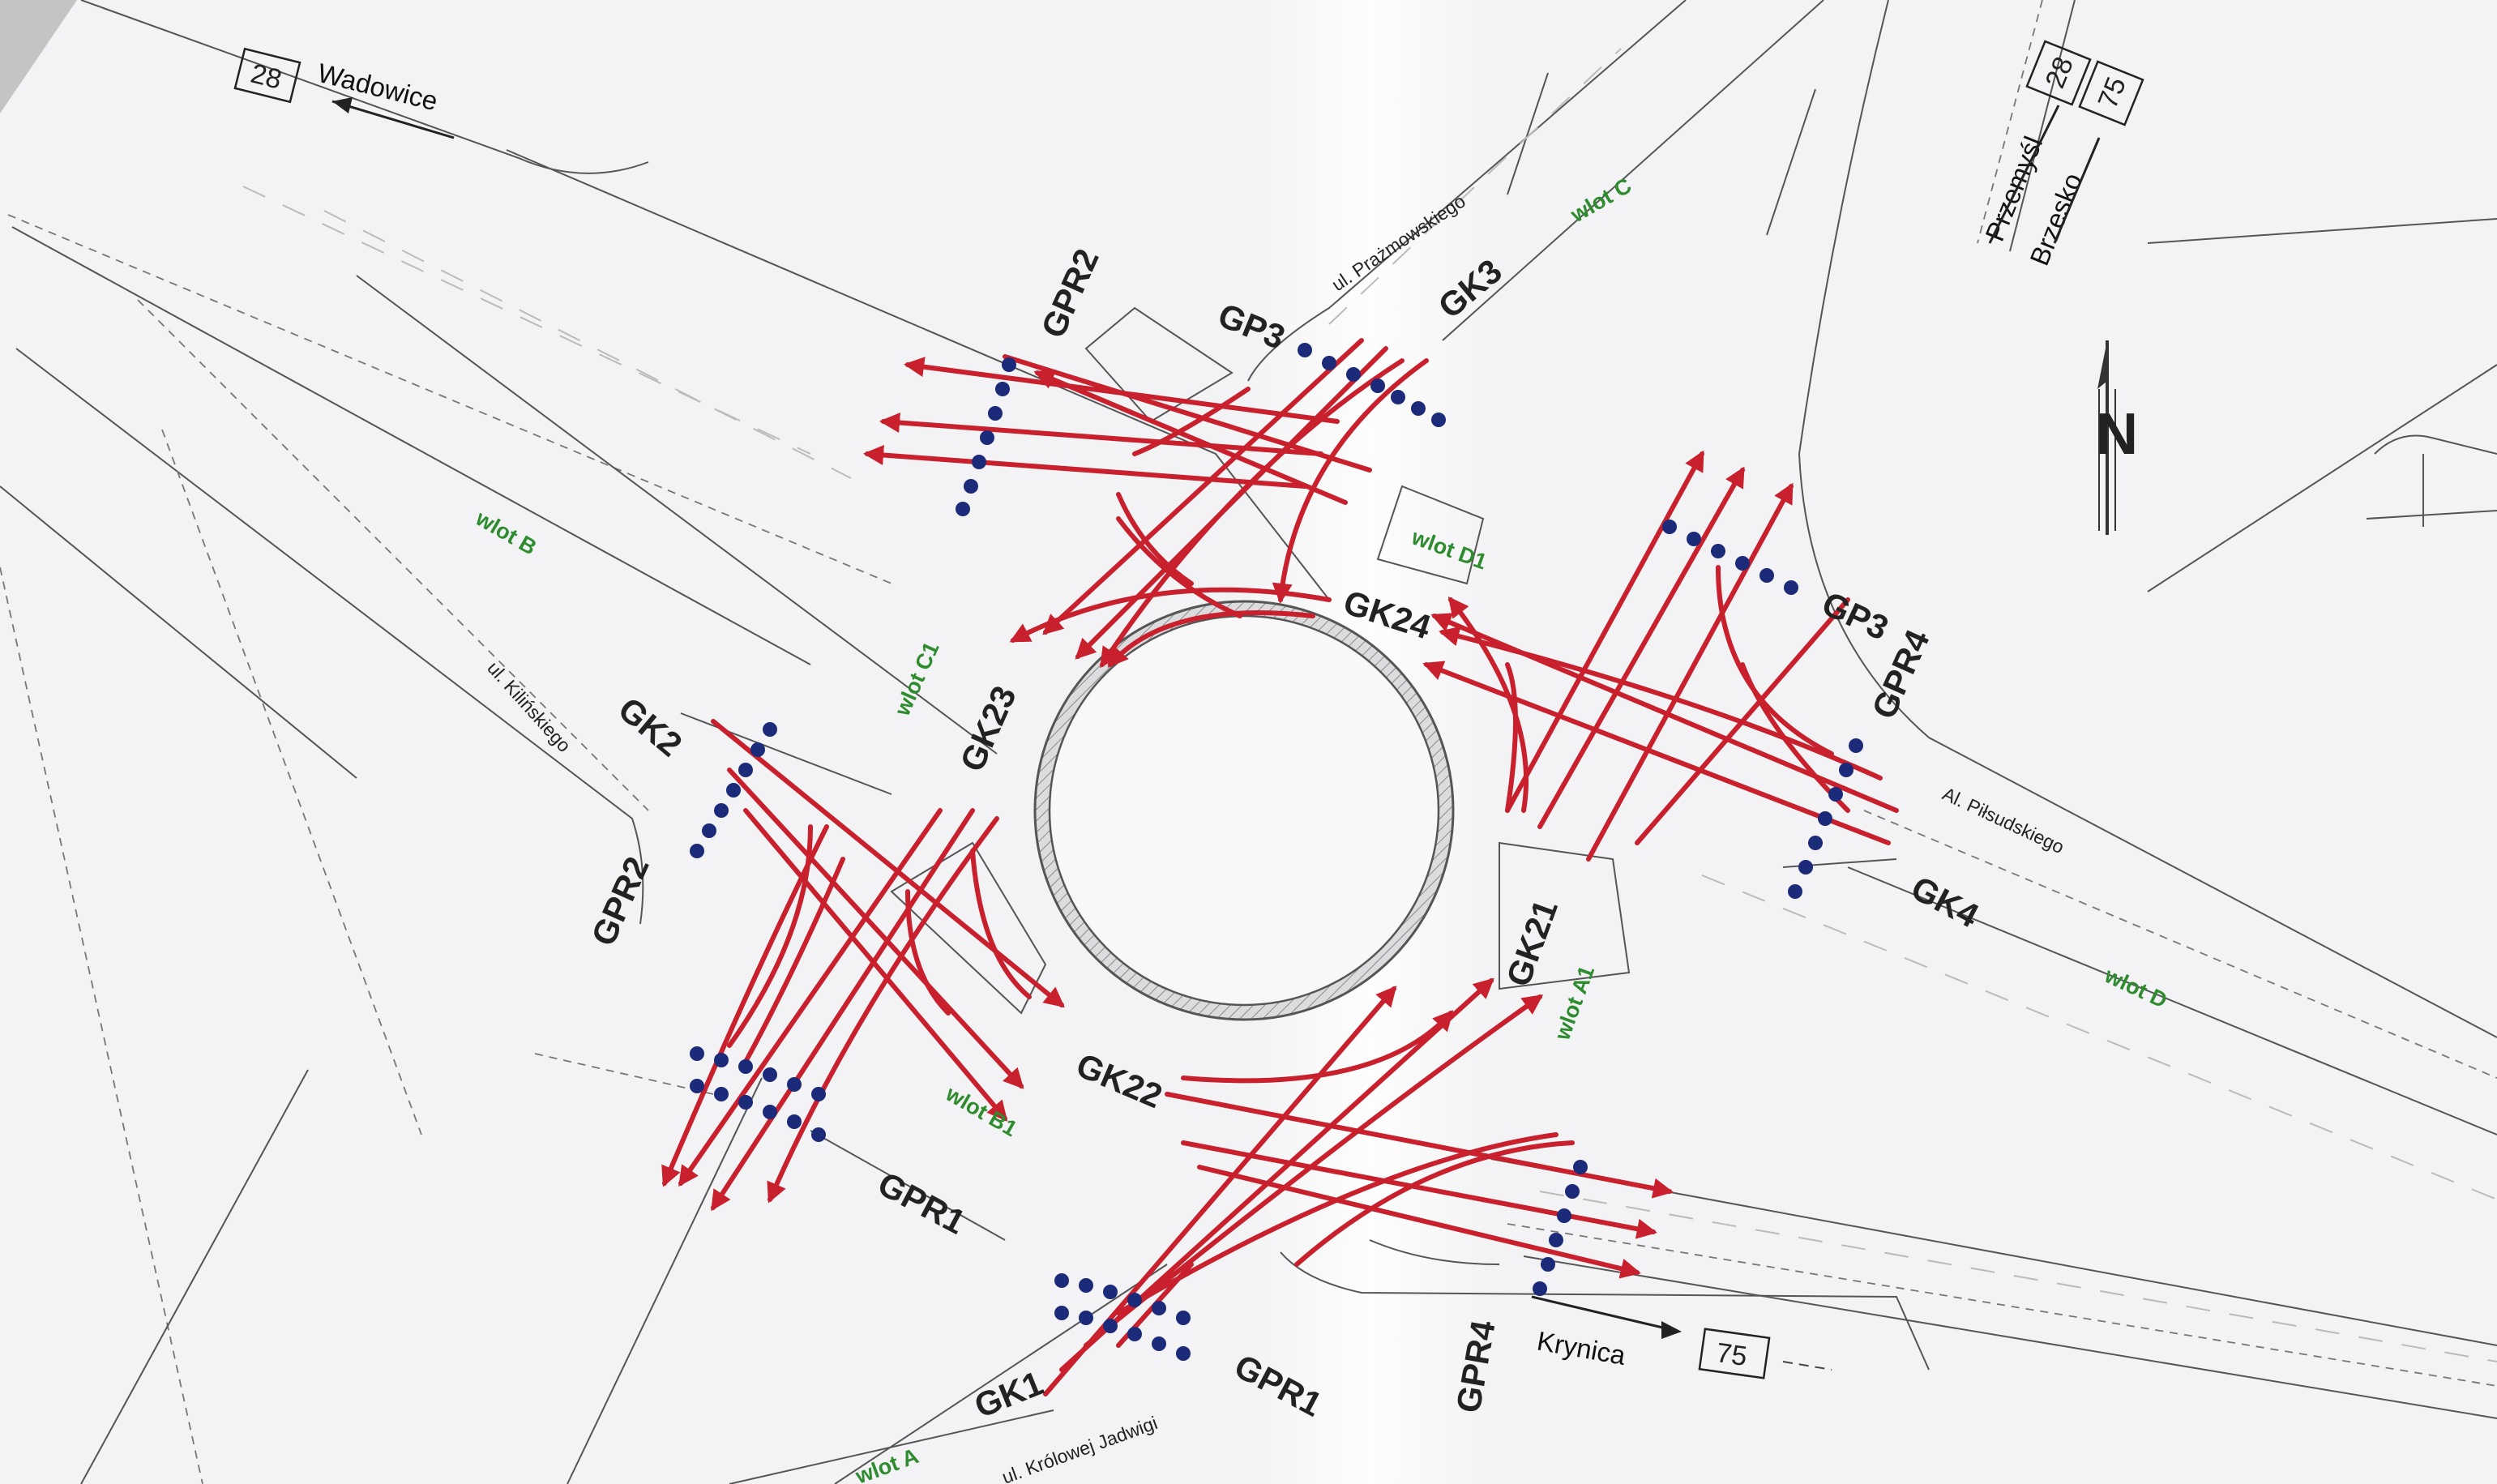 The height and width of the screenshot is (1484, 2497). I want to click on detector-gpr4-south, so click(1560, 1228).